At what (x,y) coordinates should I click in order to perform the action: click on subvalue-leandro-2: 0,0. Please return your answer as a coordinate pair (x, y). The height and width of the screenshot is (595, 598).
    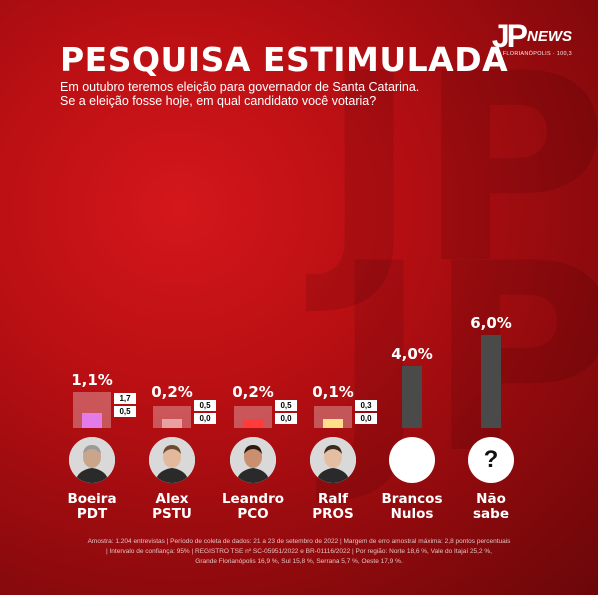
    Looking at the image, I should click on (286, 418).